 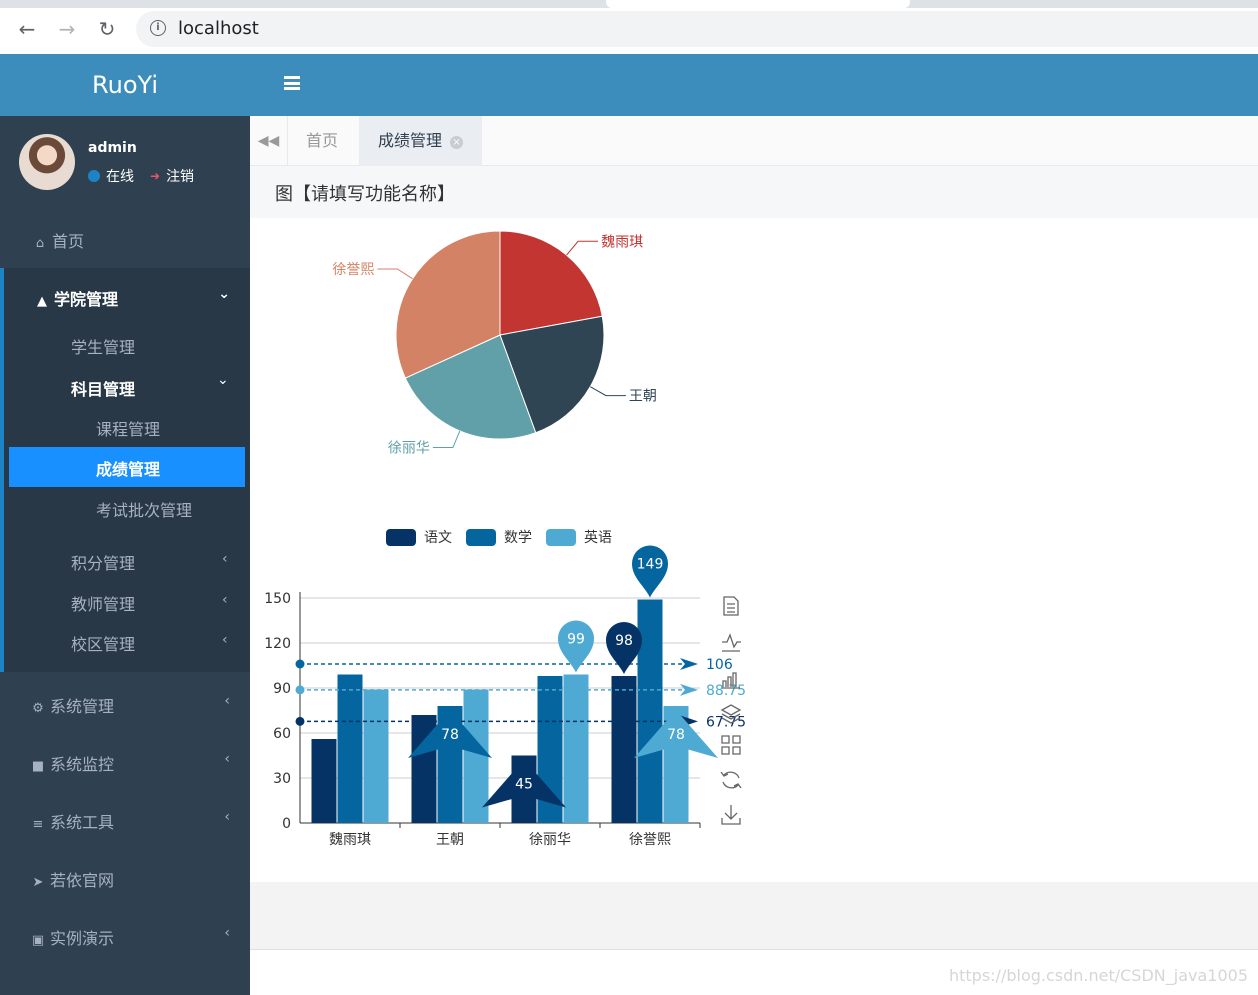 I want to click on average-label: 106, so click(x=719, y=665).